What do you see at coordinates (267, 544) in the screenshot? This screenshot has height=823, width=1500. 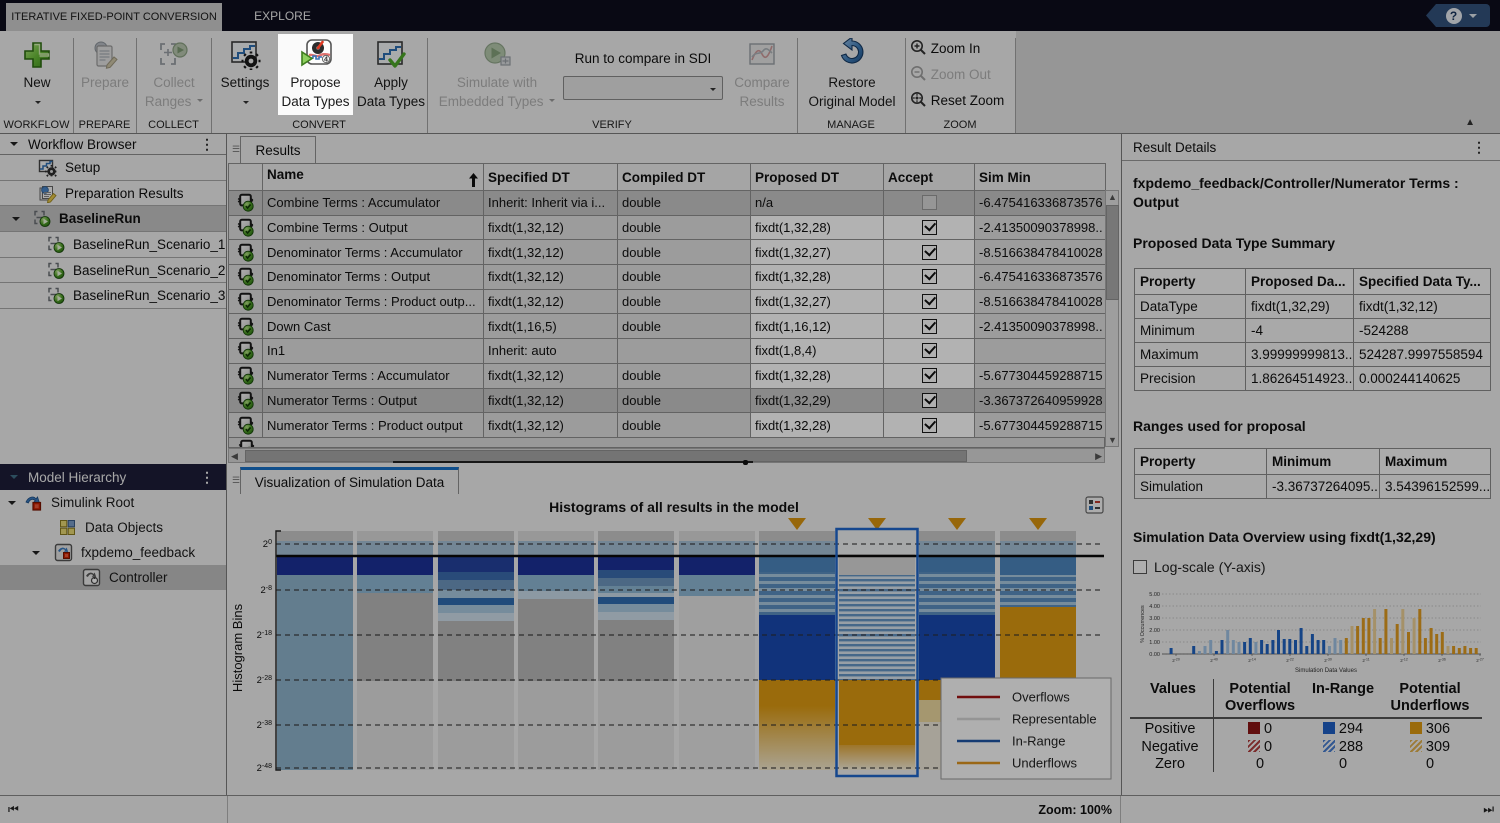 I see `svg-text: 20` at bounding box center [267, 544].